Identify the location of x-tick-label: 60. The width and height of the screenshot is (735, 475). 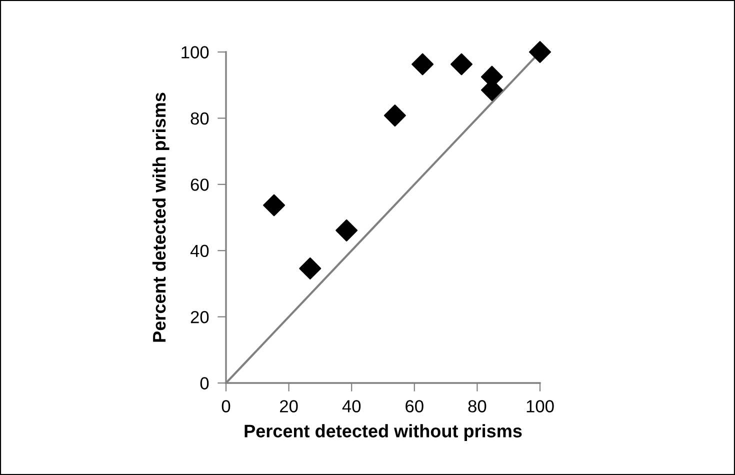
(415, 406).